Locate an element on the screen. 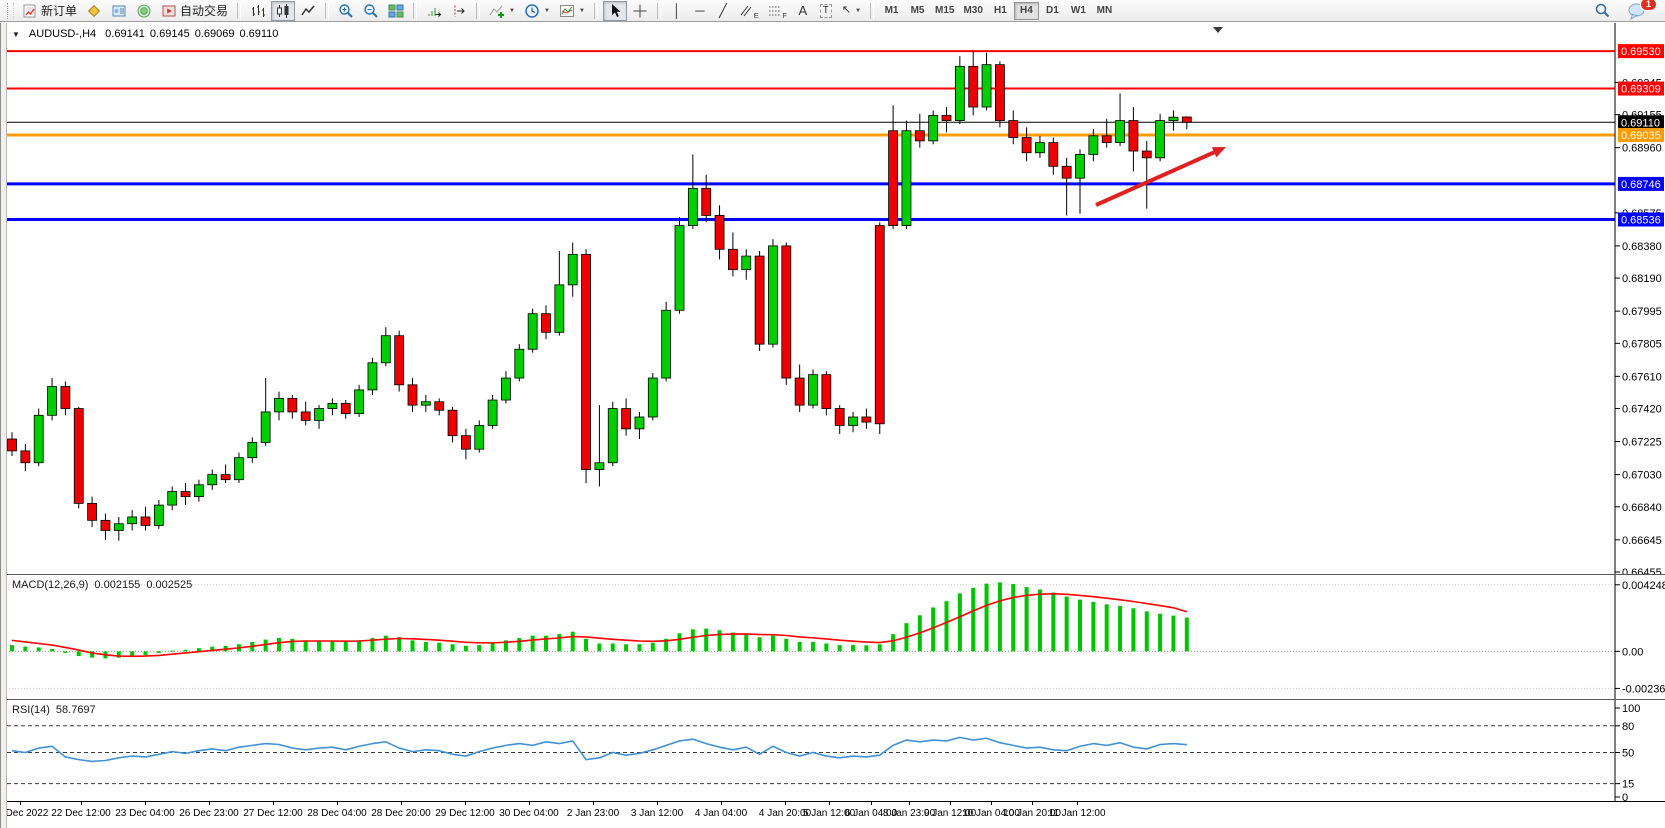 This screenshot has height=828, width=1665. search-icon is located at coordinates (1602, 10).